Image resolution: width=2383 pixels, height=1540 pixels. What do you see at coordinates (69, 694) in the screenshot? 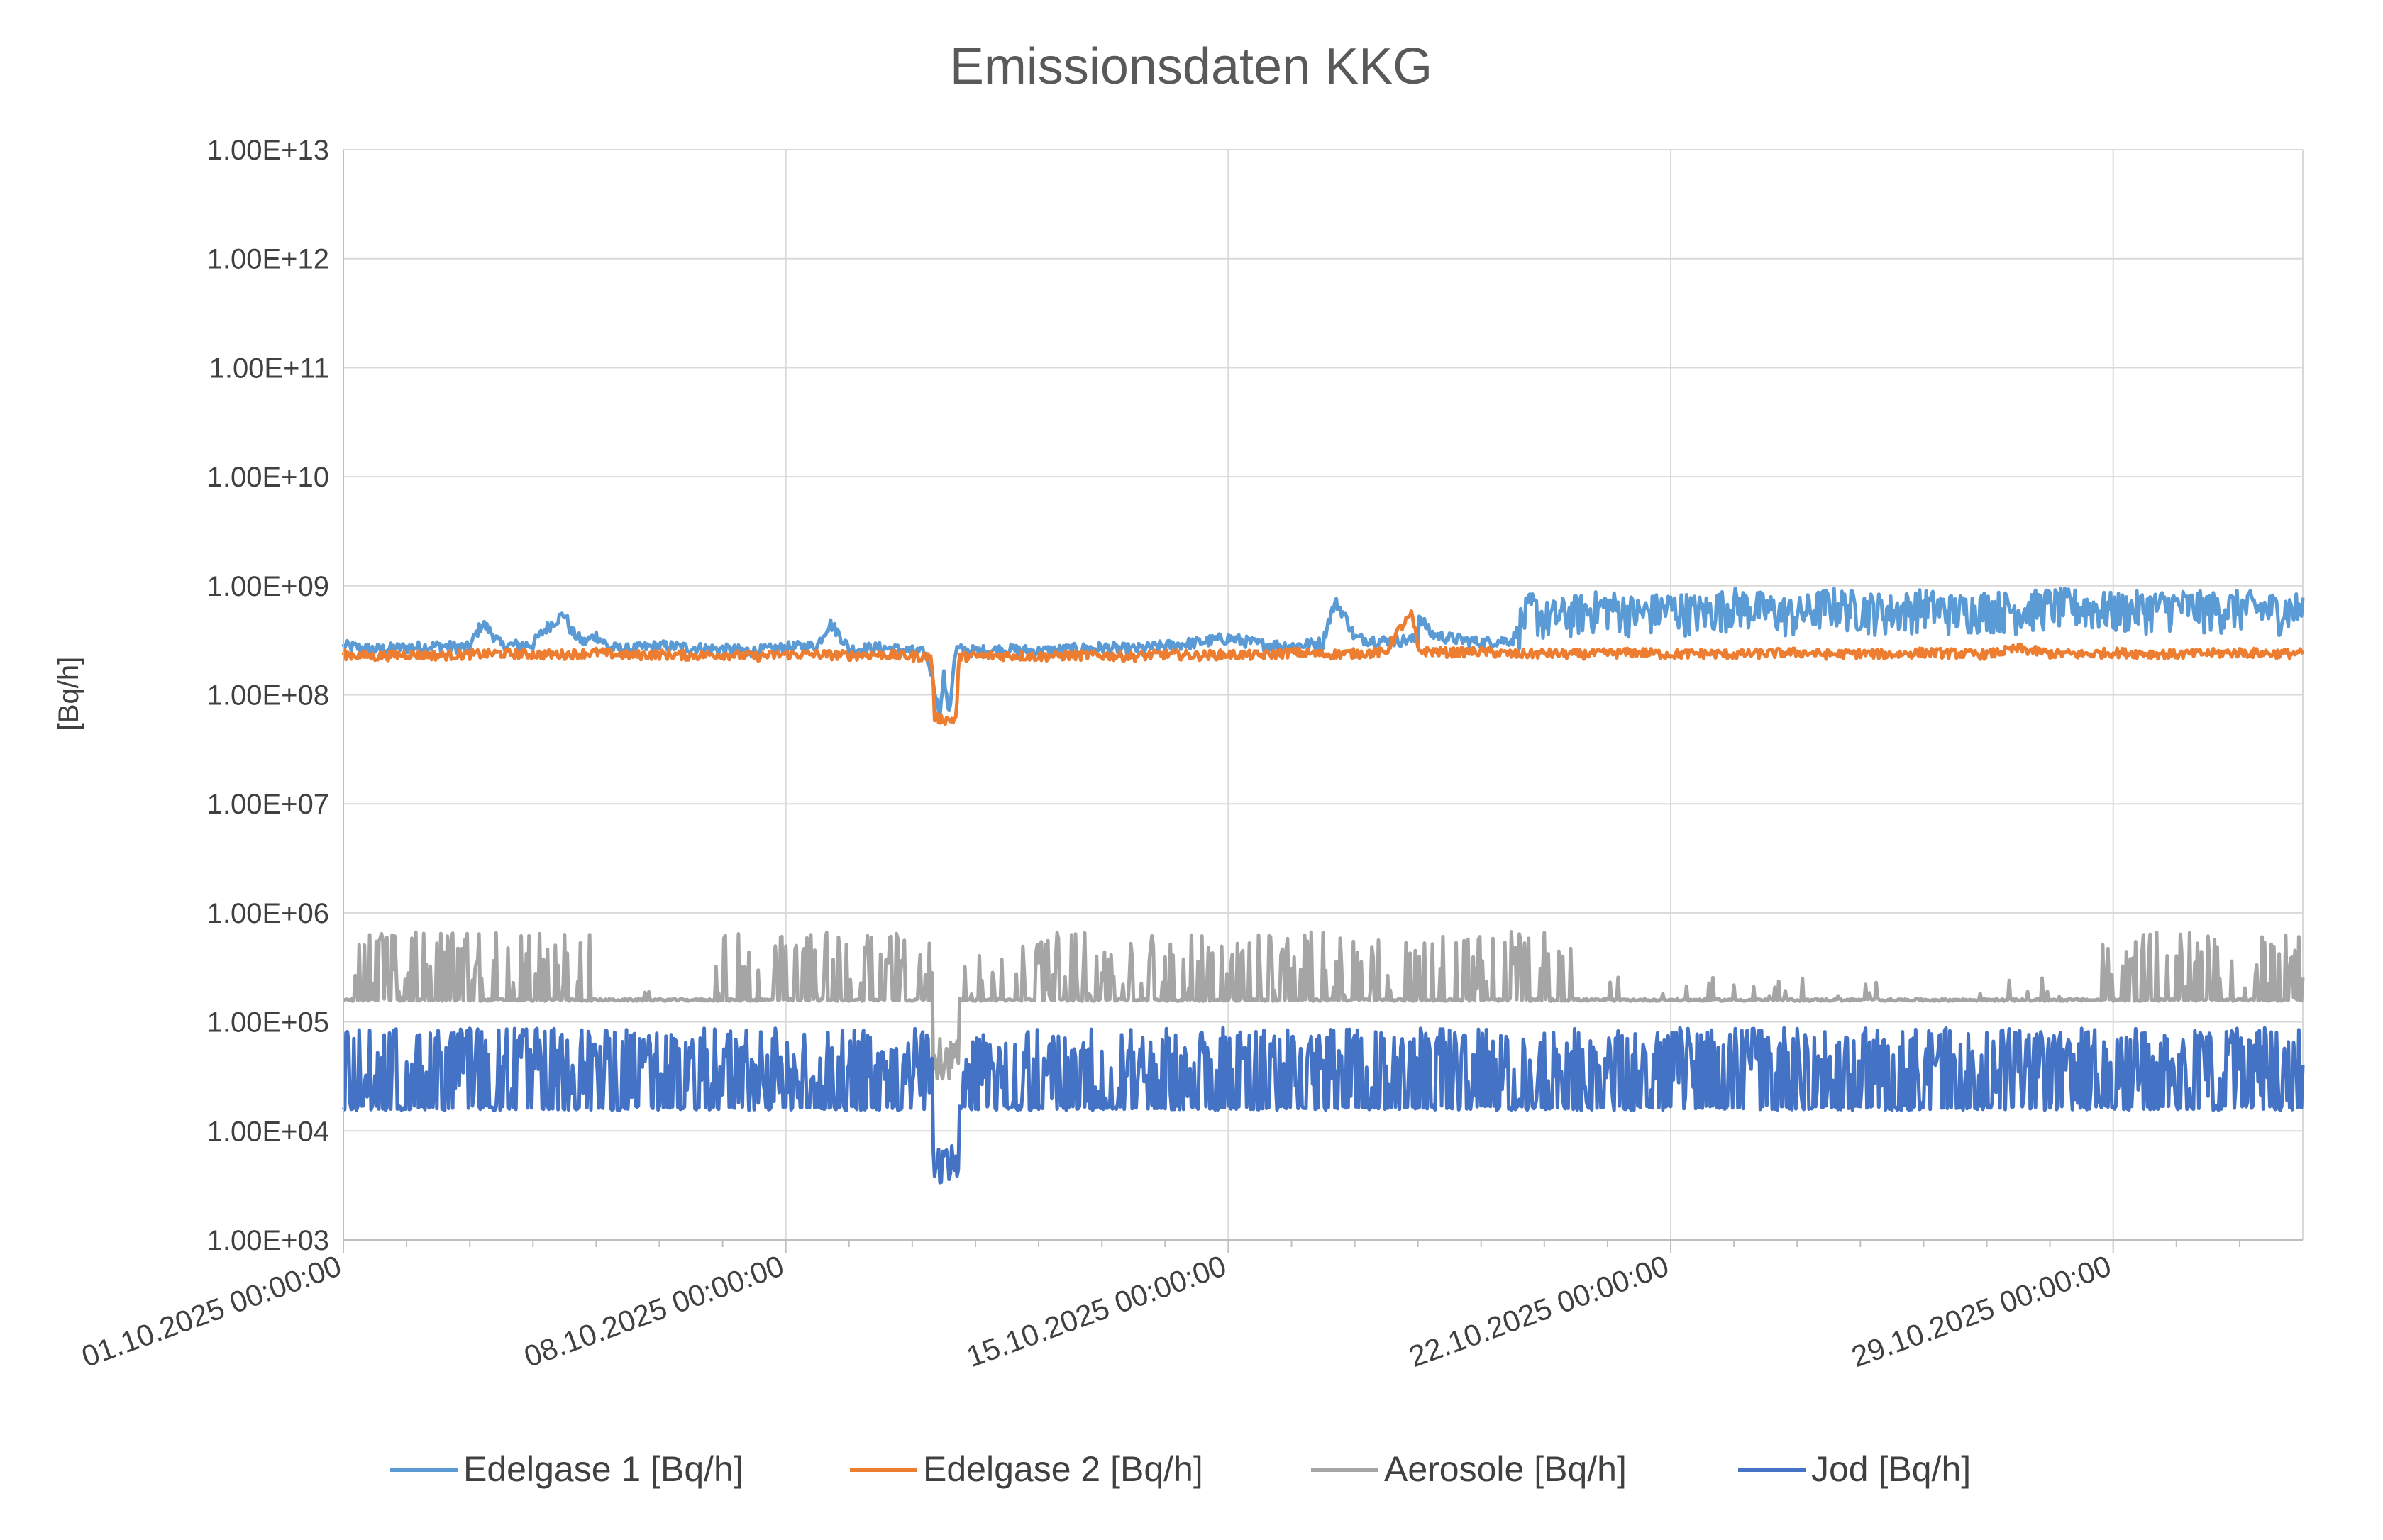
I see `y-axis-label: [Bq/h]` at bounding box center [69, 694].